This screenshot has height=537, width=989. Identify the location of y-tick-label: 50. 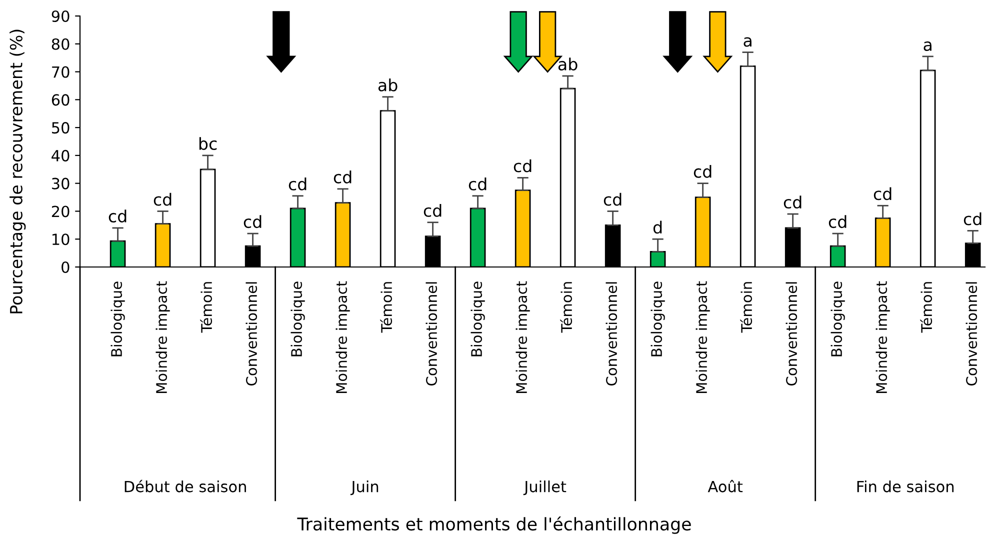
(61, 128).